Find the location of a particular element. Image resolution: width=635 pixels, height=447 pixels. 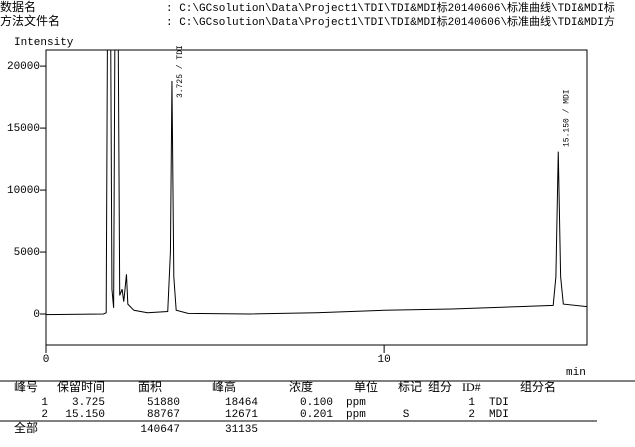

x-tick-label: 10 is located at coordinates (384, 360).